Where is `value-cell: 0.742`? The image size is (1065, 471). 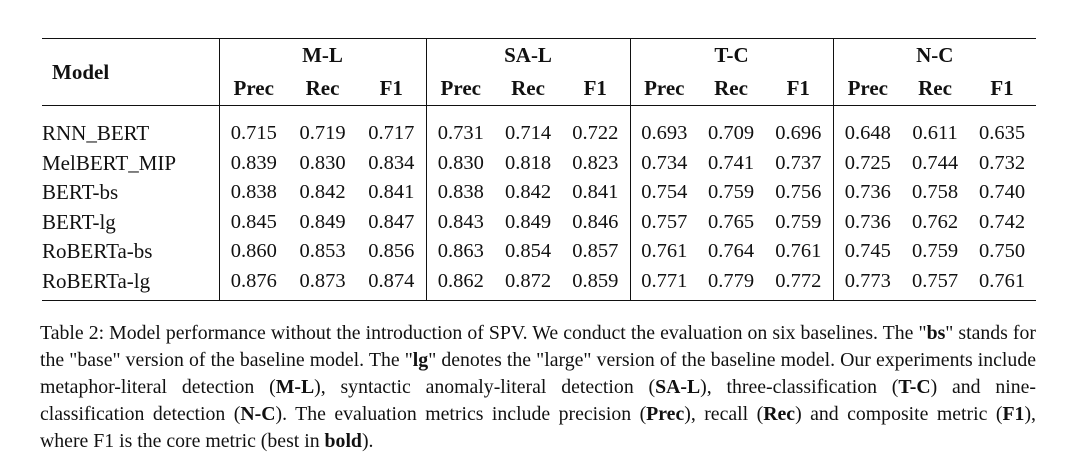 value-cell: 0.742 is located at coordinates (1002, 221).